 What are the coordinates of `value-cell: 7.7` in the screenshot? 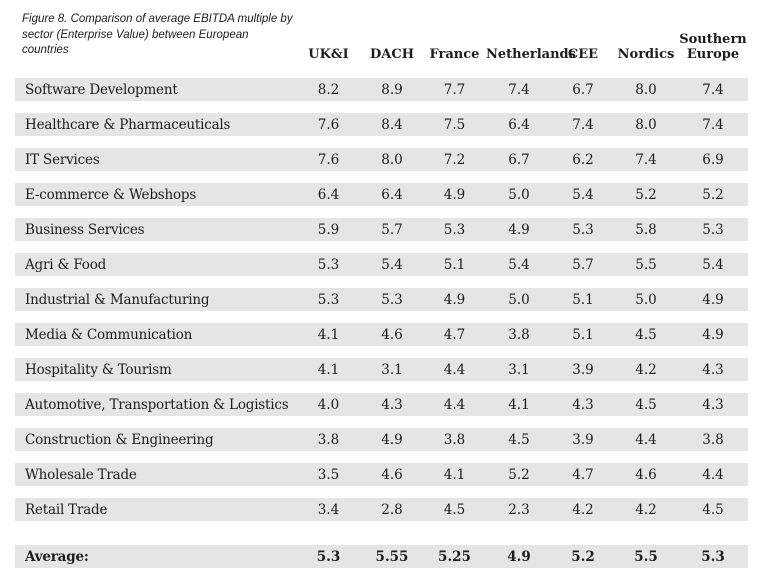 It's located at (454, 89).